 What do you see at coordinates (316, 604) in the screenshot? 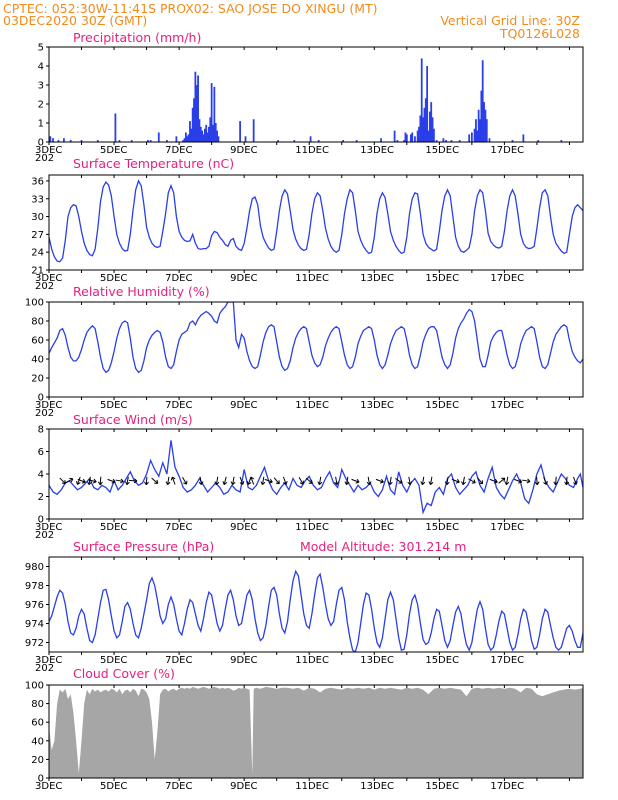
I see `pressure-frame` at bounding box center [316, 604].